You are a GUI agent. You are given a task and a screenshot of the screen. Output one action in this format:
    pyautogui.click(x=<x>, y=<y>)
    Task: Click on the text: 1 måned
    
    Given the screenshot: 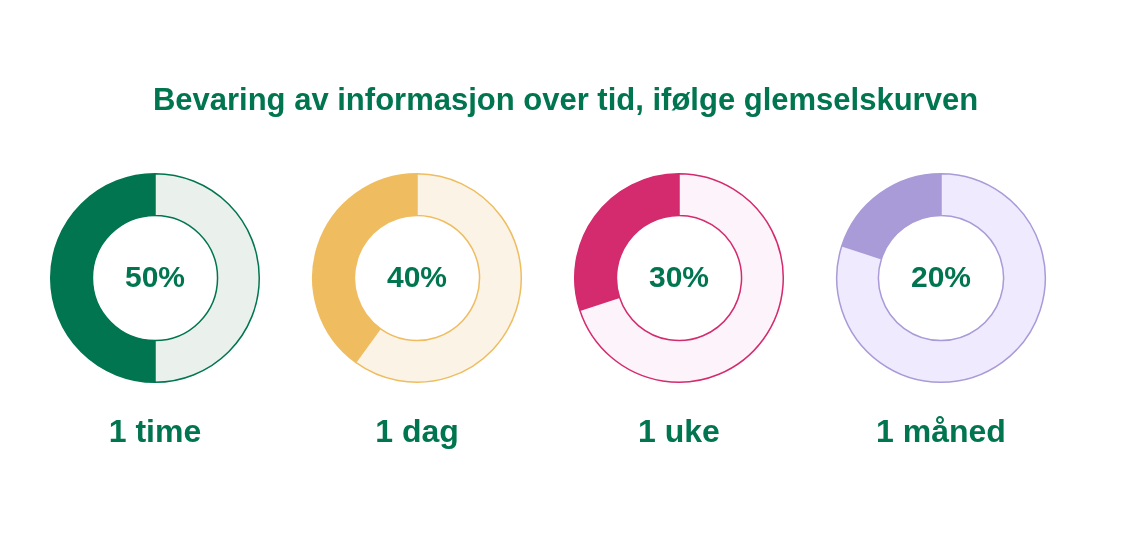 What is the action you would take?
    pyautogui.click(x=941, y=431)
    